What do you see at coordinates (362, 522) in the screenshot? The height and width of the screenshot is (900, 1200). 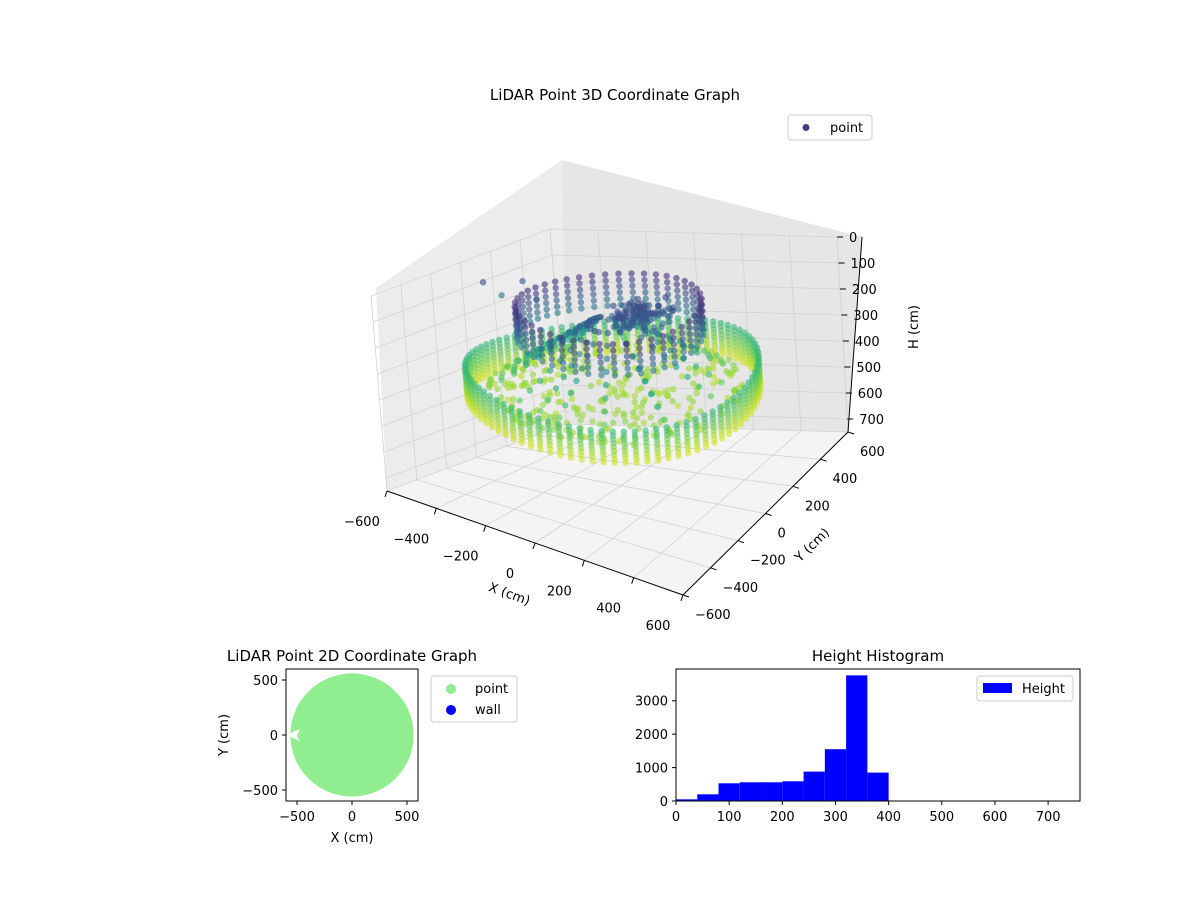 I see `x-tick-label-3d: −600` at bounding box center [362, 522].